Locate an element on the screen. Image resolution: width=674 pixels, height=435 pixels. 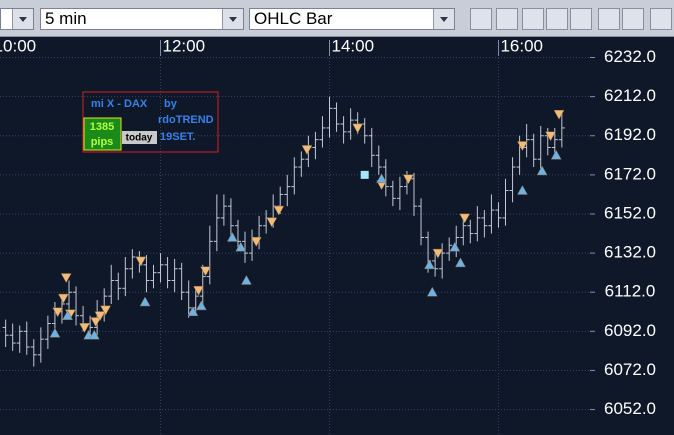
y-tick-label: 6092.0 is located at coordinates (630, 330).